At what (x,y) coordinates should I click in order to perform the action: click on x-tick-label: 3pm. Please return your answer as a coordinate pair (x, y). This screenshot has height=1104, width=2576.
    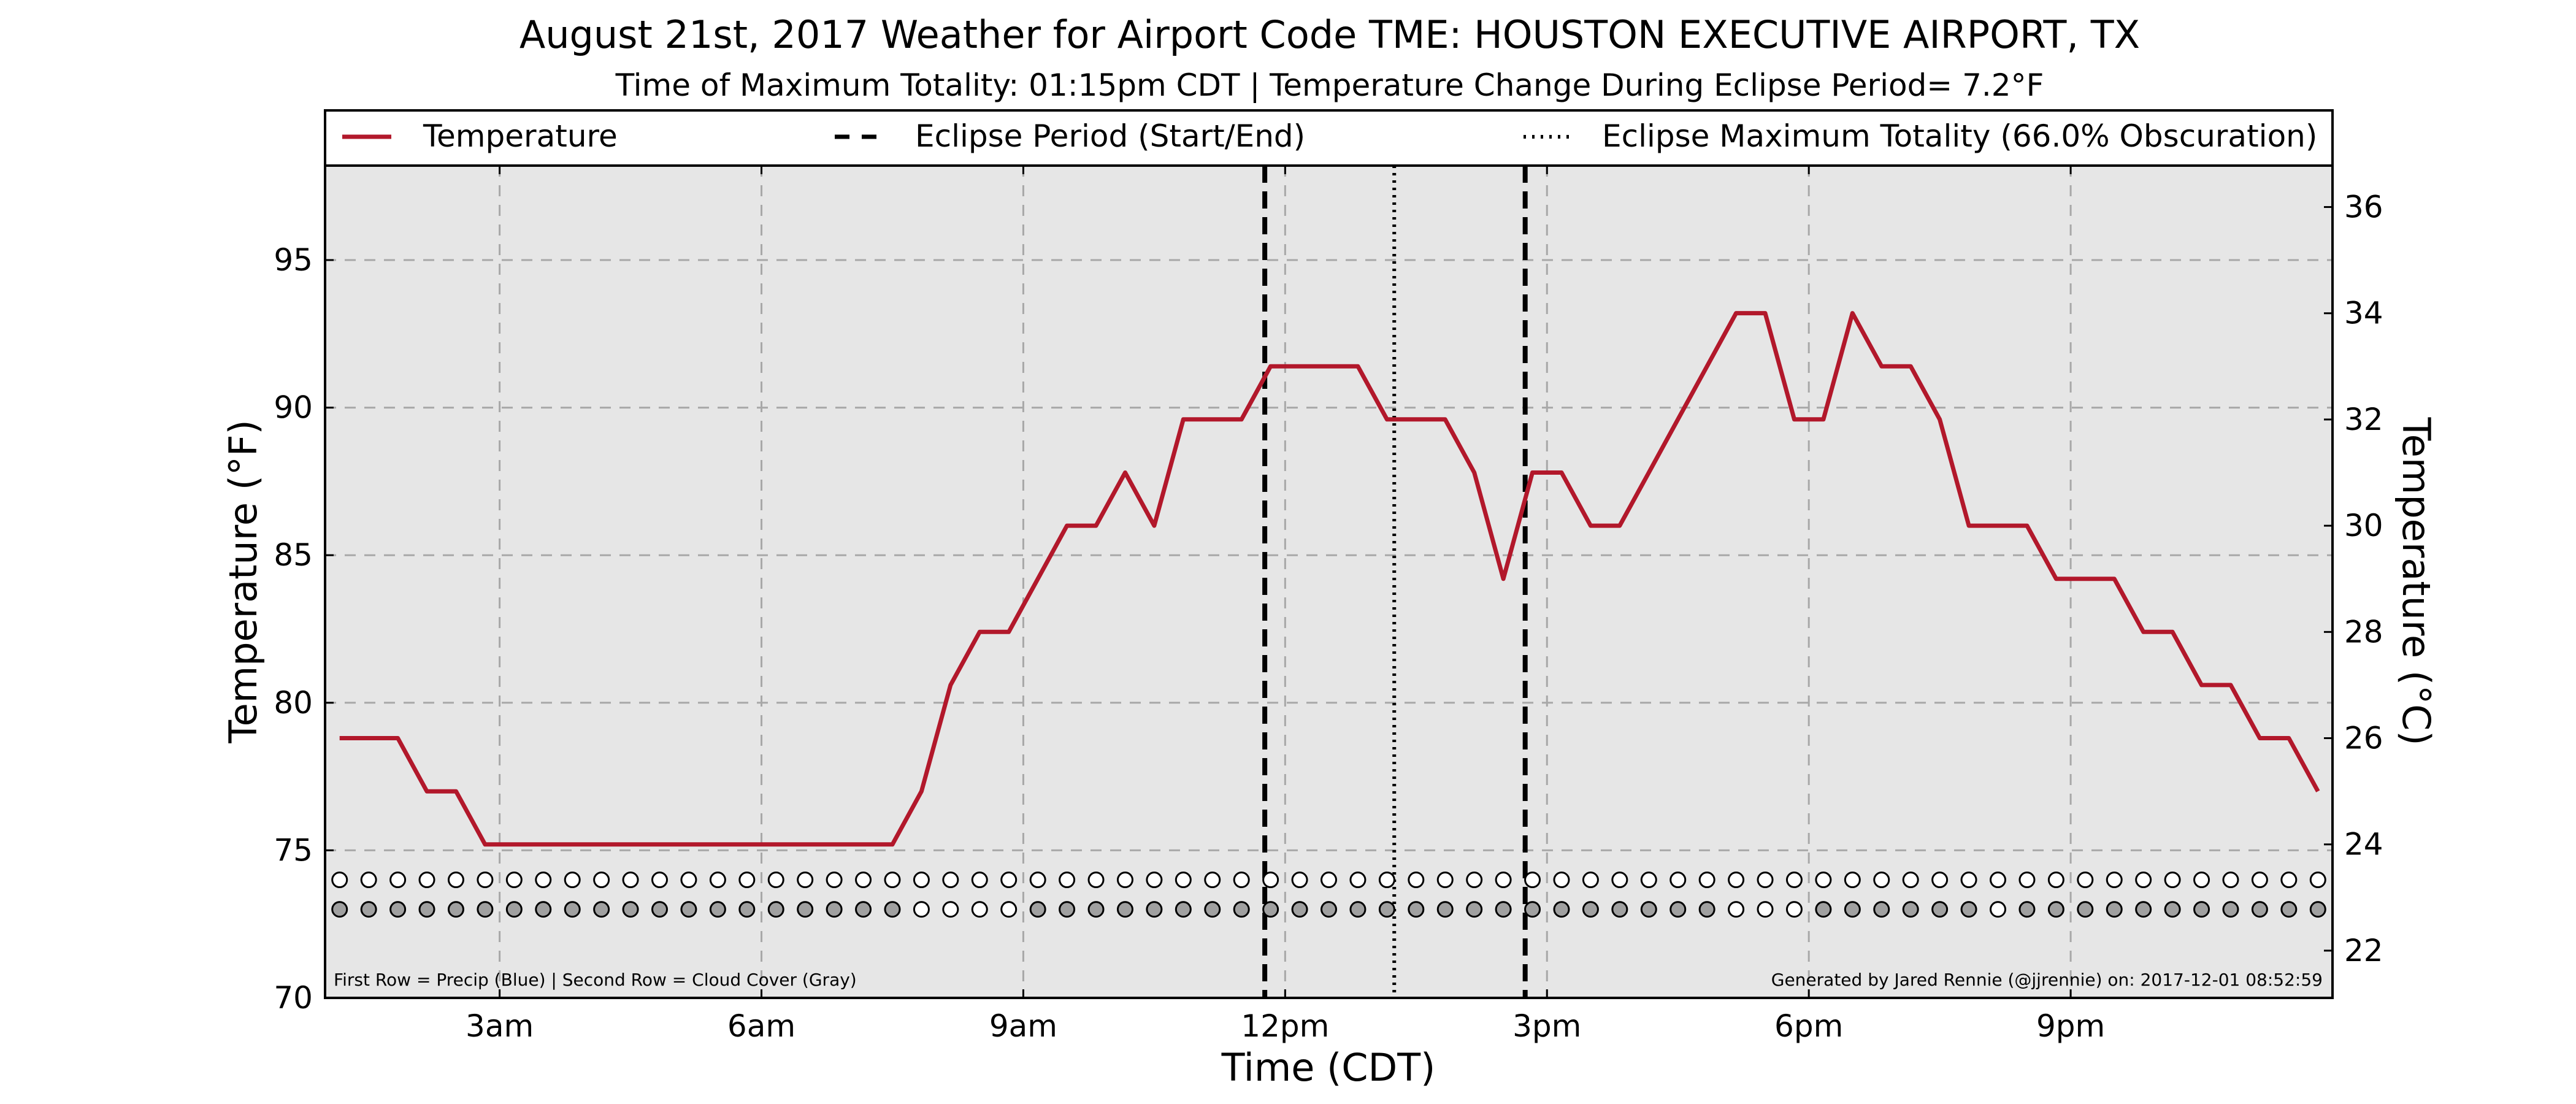
    Looking at the image, I should click on (1546, 1026).